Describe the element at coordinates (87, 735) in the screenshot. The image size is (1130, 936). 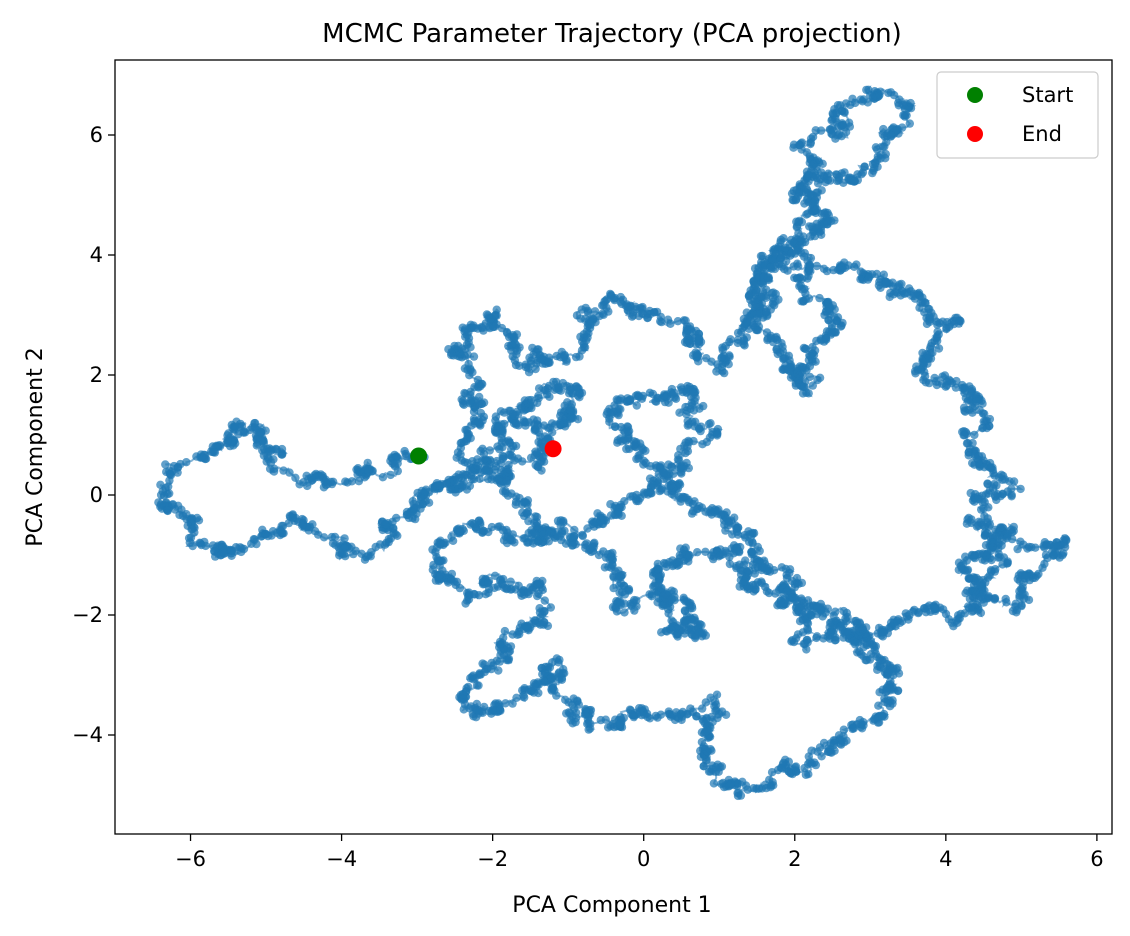
I see `y-tick-label: −4` at that location.